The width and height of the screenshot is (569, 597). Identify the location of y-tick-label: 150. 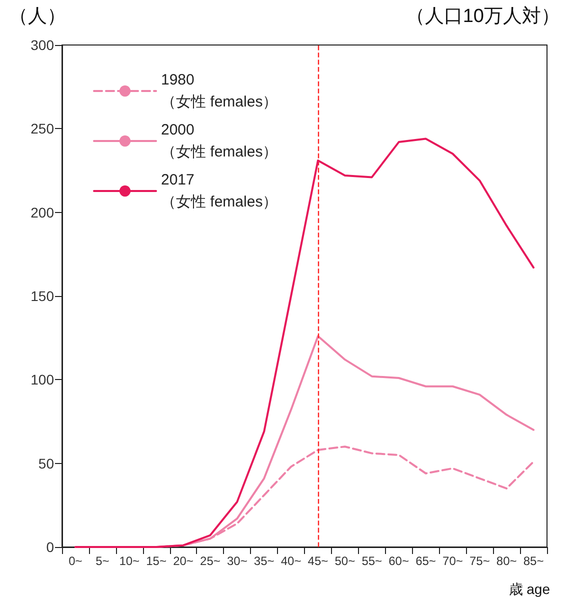
(42, 296).